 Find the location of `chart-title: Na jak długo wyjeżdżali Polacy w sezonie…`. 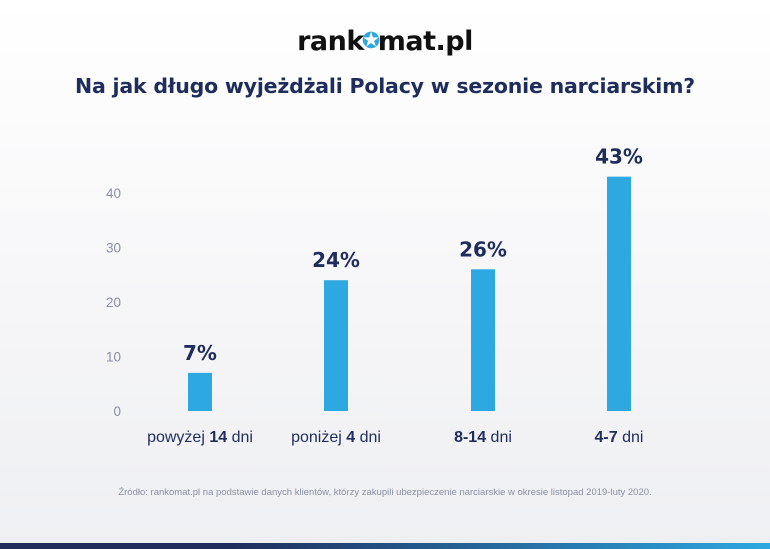

chart-title: Na jak długo wyjeżdżali Polacy w sezonie… is located at coordinates (385, 86).